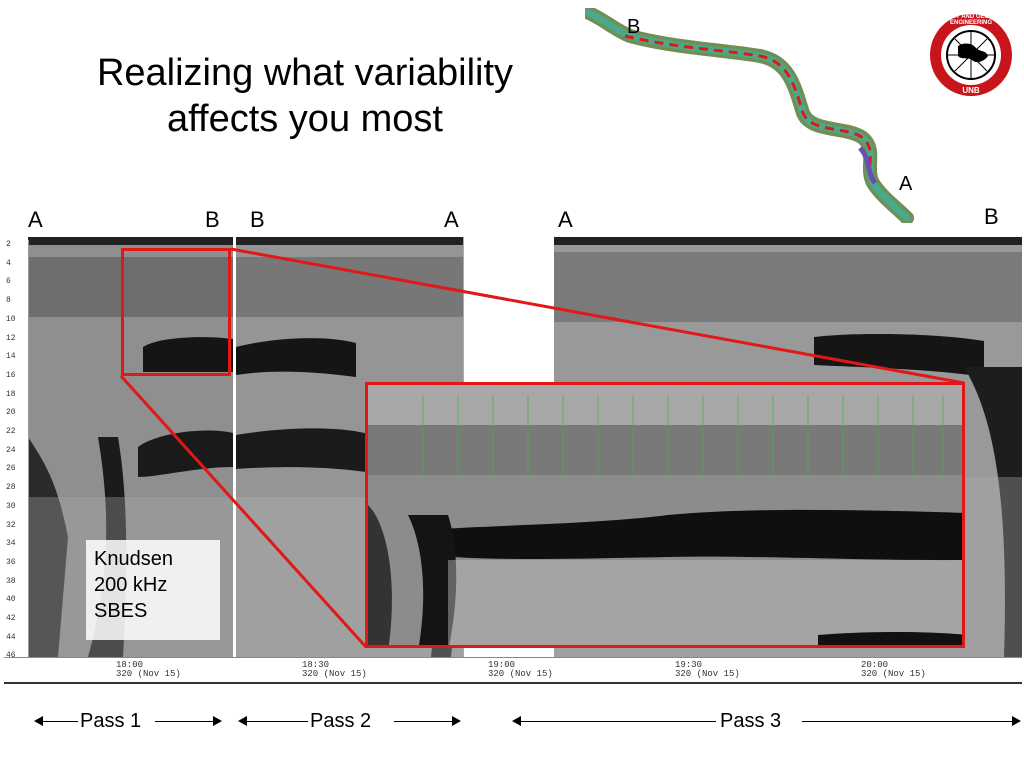 This screenshot has width=1024, height=768. I want to click on depth-tick: 46, so click(11, 656).